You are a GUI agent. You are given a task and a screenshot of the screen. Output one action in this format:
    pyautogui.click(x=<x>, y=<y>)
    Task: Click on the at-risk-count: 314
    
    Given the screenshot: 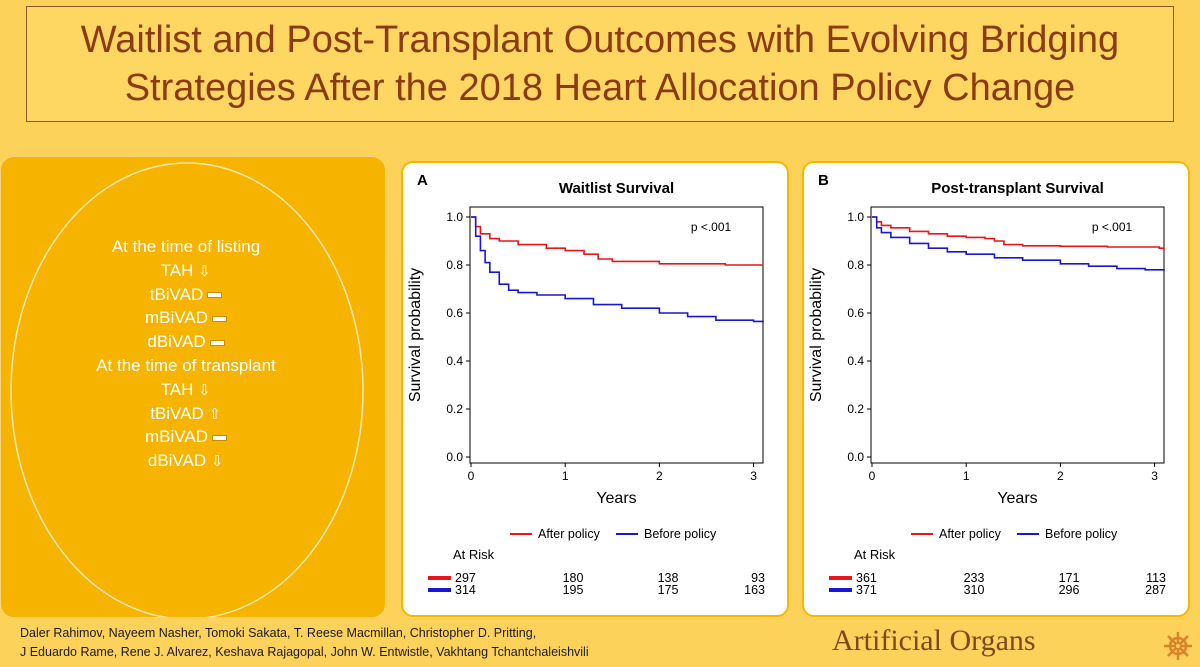 What is the action you would take?
    pyautogui.click(x=465, y=590)
    